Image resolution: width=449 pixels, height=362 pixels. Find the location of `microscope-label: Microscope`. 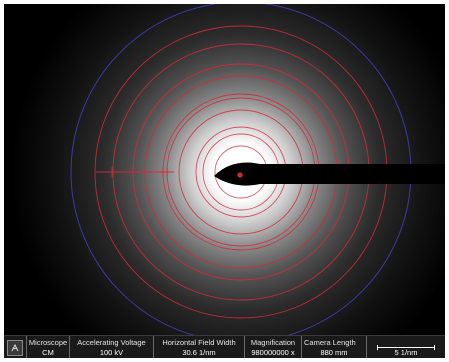

microscope-label: Microscope is located at coordinates (48, 342).